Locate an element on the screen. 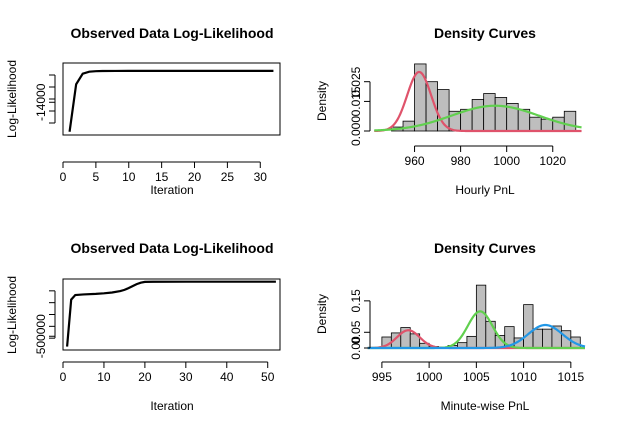  x-axis: 0 5 10 15 20 25 30 is located at coordinates (164, 172).